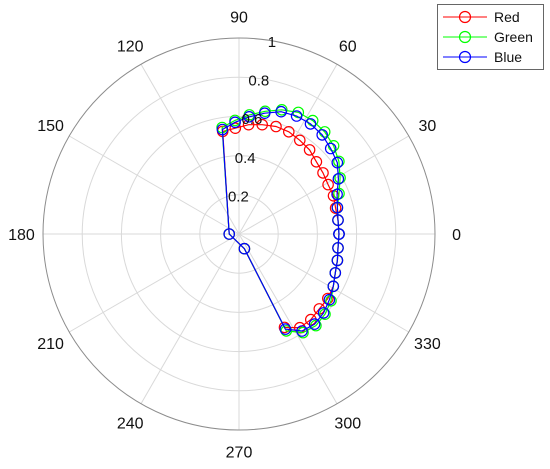  Describe the element at coordinates (258, 81) in the screenshot. I see `r-tick-label: 0.8` at that location.